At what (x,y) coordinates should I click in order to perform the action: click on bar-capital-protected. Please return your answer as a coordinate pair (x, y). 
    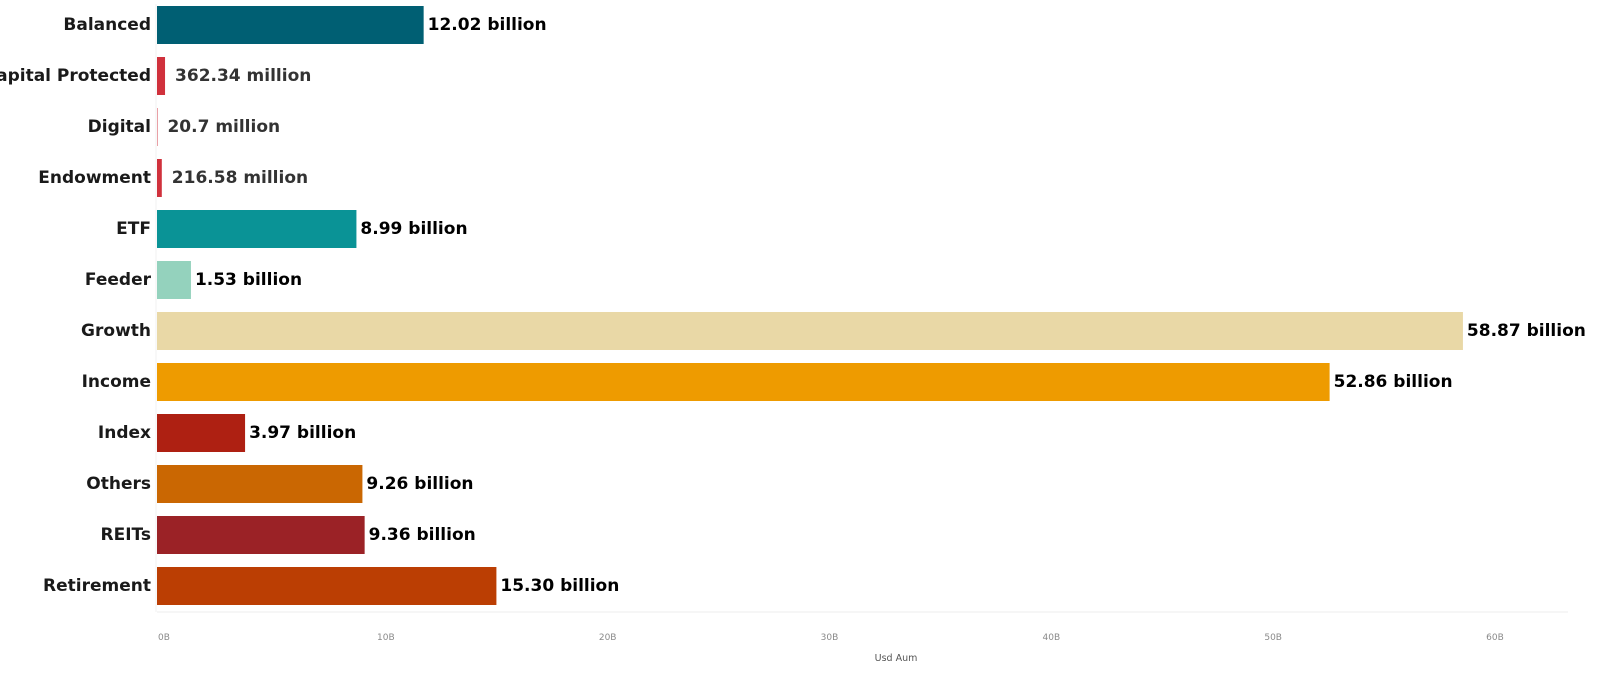
    Looking at the image, I should click on (161, 76).